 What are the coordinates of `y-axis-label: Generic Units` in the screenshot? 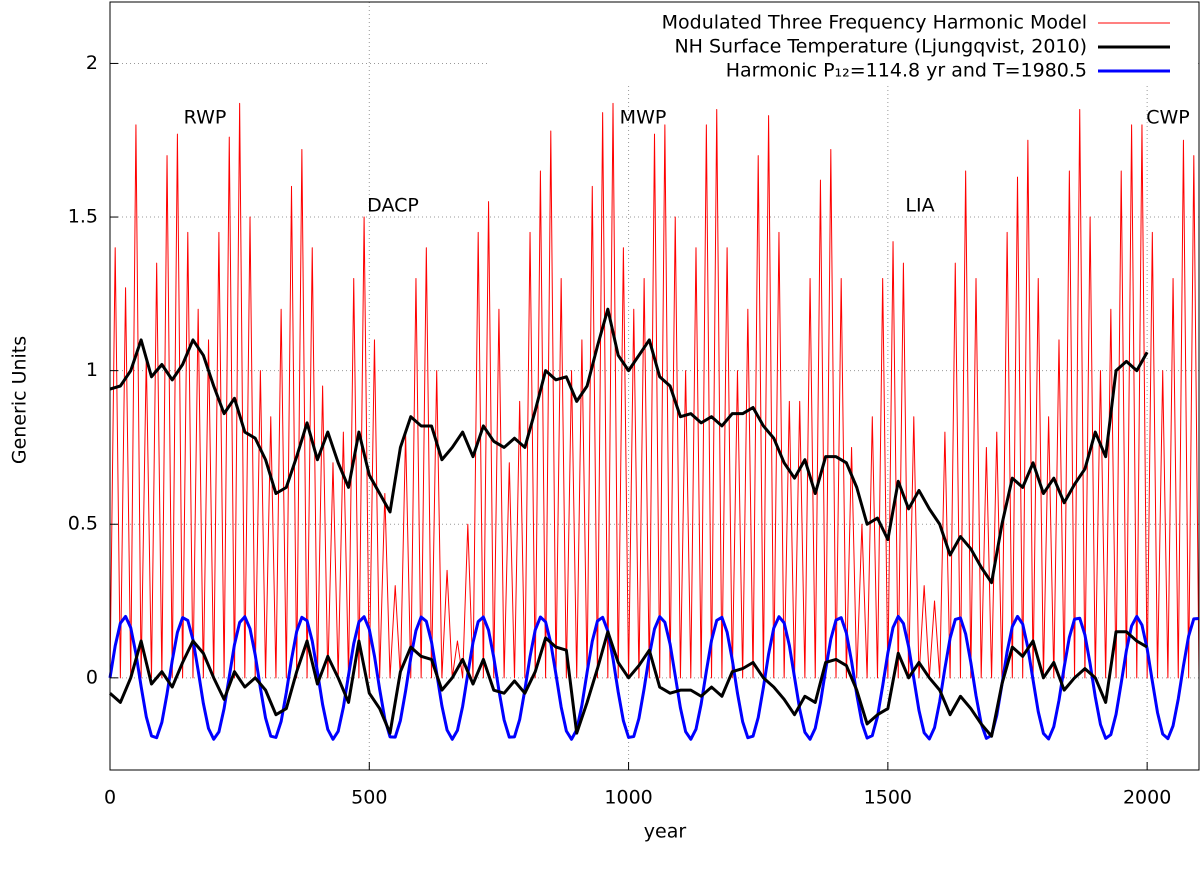 It's located at (20, 400).